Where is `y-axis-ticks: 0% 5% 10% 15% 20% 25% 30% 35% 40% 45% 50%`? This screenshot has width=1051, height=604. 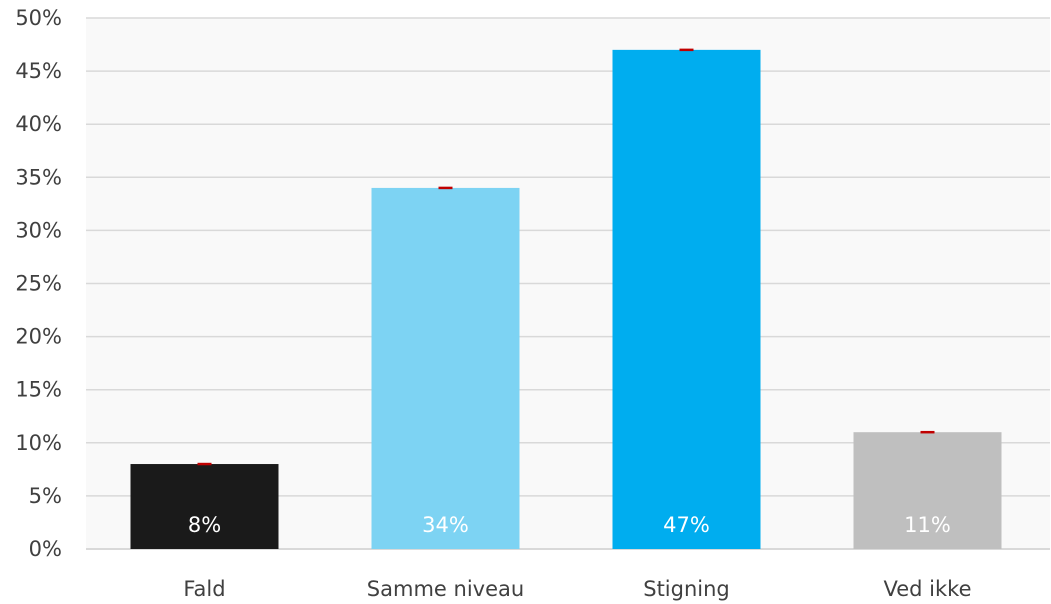 y-axis-ticks: 0% 5% 10% 15% 20% 25% 30% 35% 40% 45% 50% is located at coordinates (38, 283).